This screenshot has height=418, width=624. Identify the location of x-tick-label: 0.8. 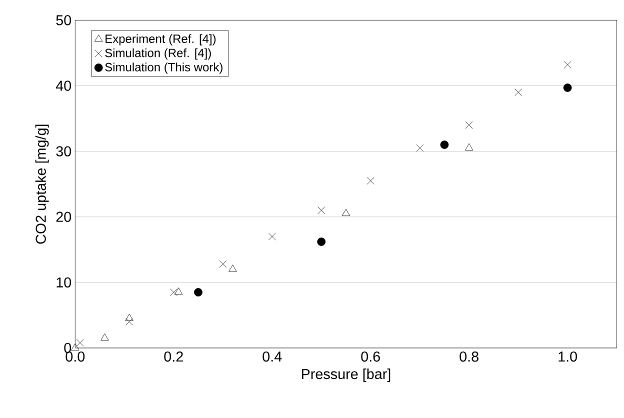
(469, 356).